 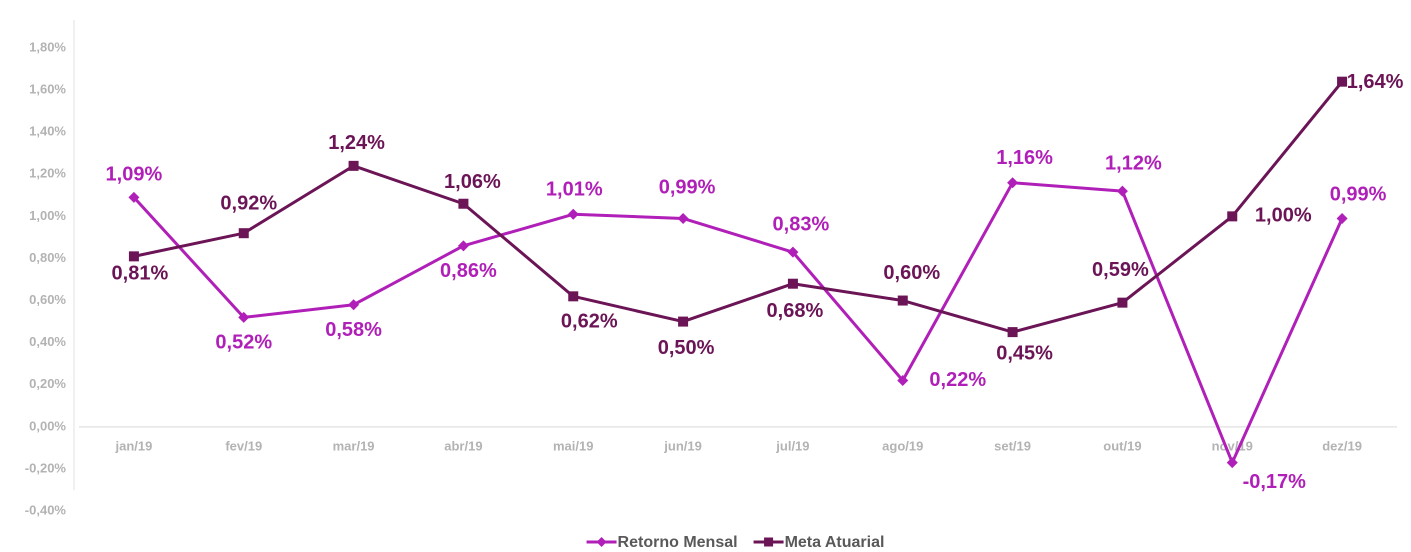 What do you see at coordinates (911, 273) in the screenshot?
I see `data-label: 0,60%` at bounding box center [911, 273].